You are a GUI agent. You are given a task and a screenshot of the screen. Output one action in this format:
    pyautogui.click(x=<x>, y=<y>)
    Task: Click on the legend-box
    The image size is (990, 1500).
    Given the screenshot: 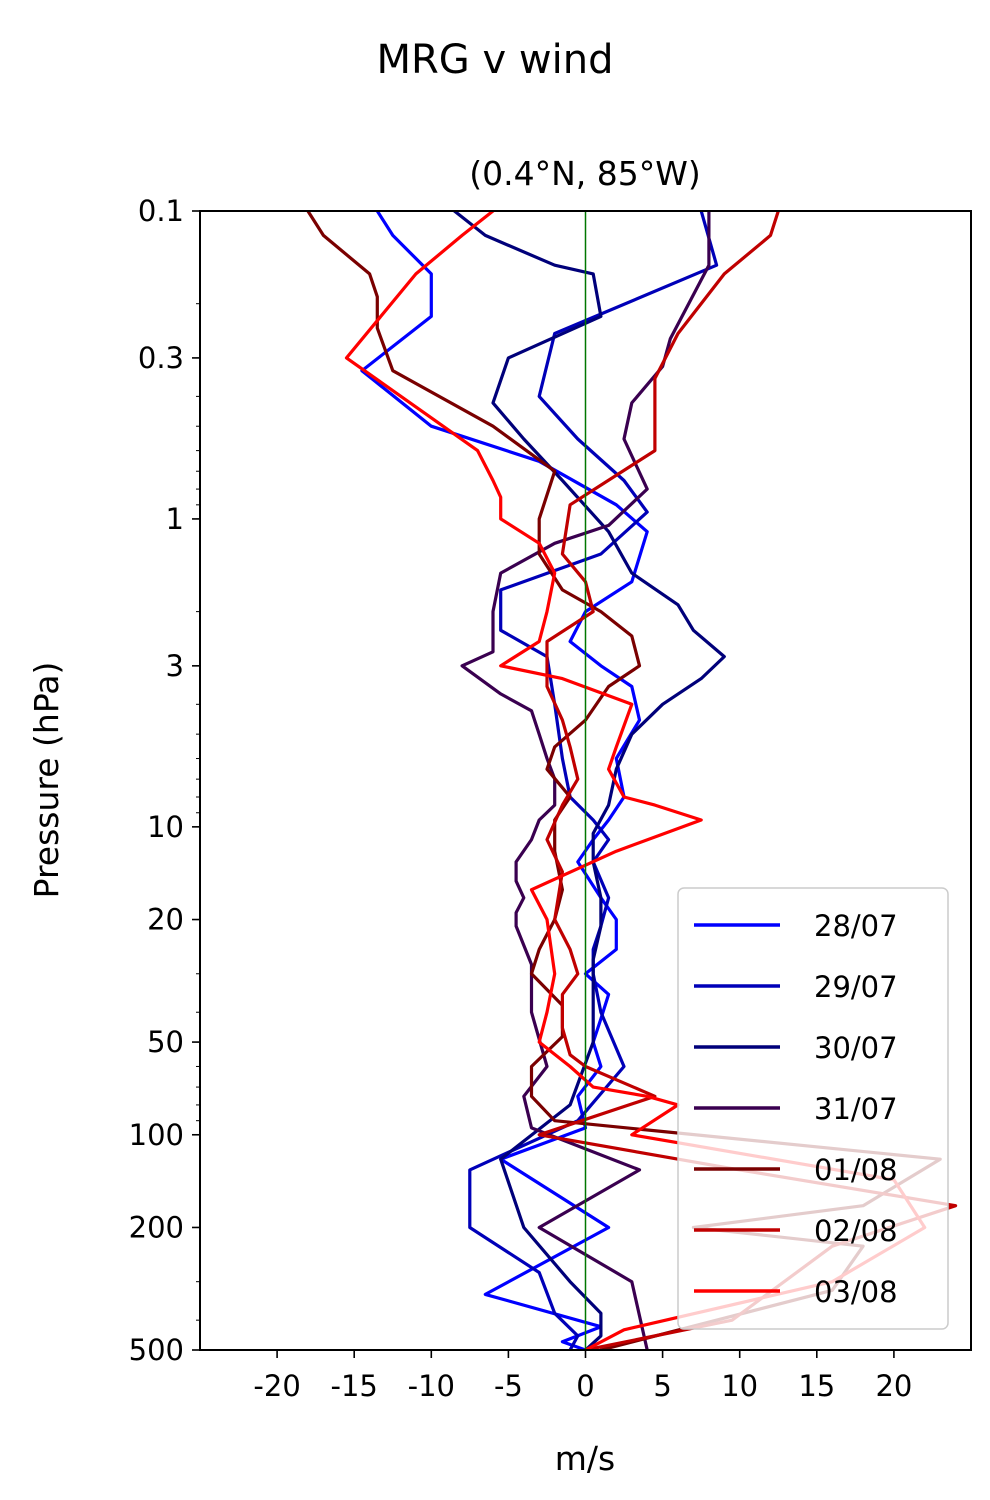 What is the action you would take?
    pyautogui.click(x=813, y=1108)
    